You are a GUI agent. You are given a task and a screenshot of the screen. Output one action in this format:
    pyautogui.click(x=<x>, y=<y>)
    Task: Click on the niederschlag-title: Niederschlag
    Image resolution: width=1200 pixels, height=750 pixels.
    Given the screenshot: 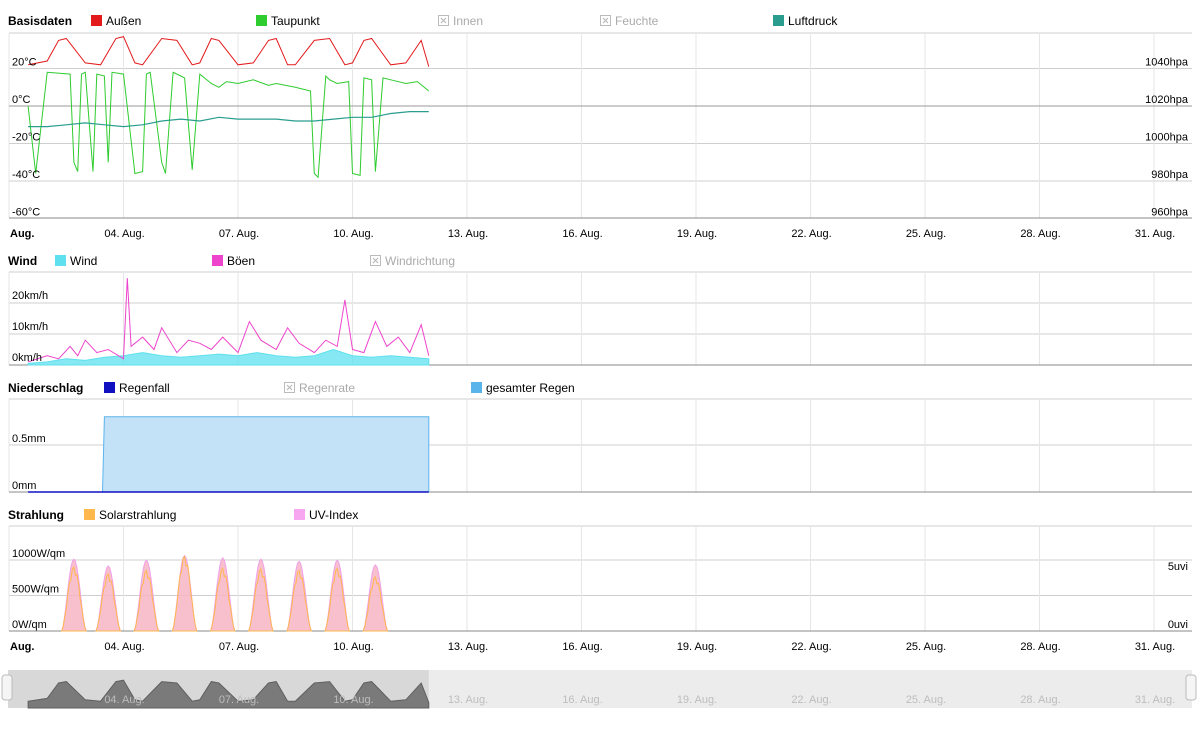 What is the action you would take?
    pyautogui.click(x=45, y=388)
    